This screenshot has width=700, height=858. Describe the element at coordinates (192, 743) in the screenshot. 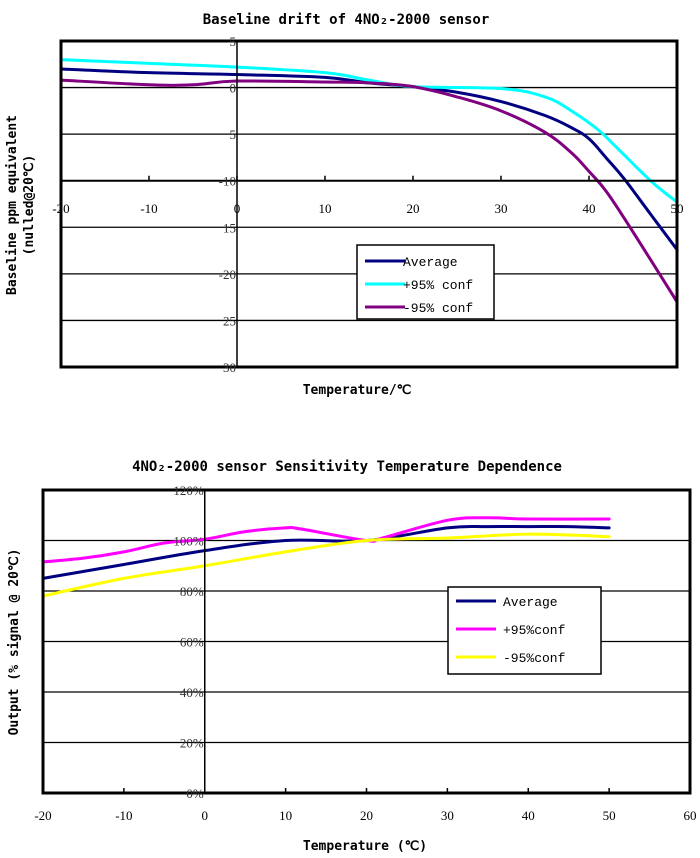

I see `y-tick-label: 20%` at that location.